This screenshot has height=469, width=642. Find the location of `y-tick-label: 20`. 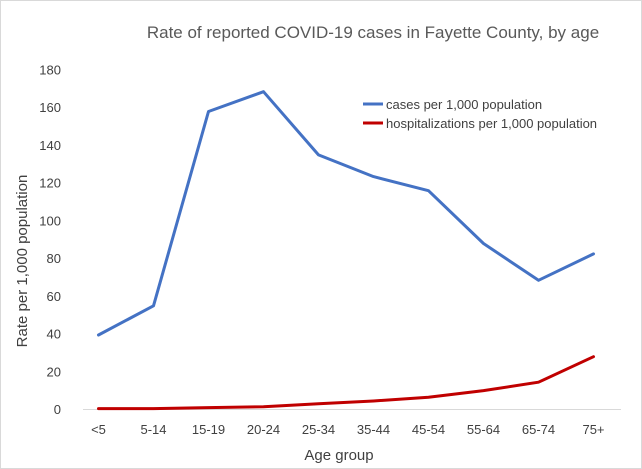

y-tick-label: 20 is located at coordinates (54, 371).